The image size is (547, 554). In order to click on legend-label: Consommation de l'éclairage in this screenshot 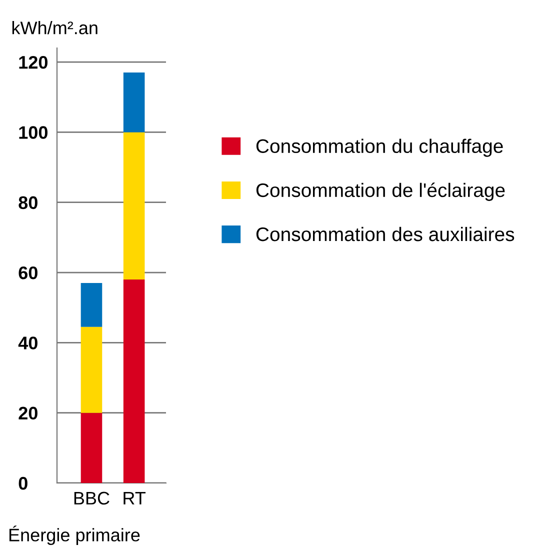, I will do `click(380, 191)`.